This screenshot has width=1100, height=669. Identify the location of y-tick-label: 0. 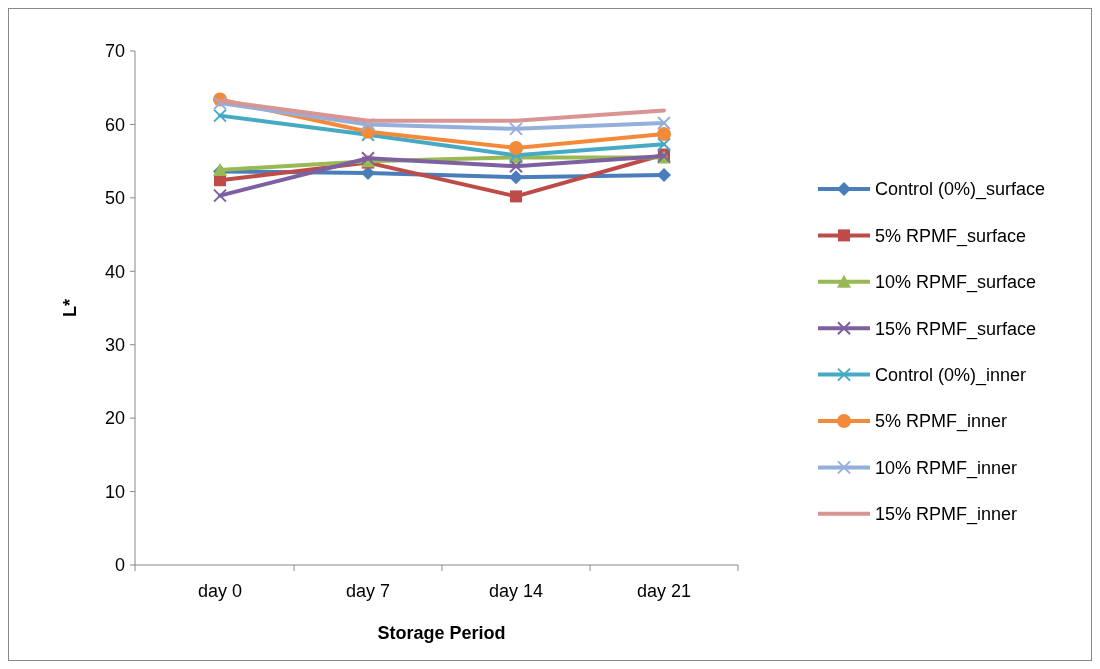
(119, 565).